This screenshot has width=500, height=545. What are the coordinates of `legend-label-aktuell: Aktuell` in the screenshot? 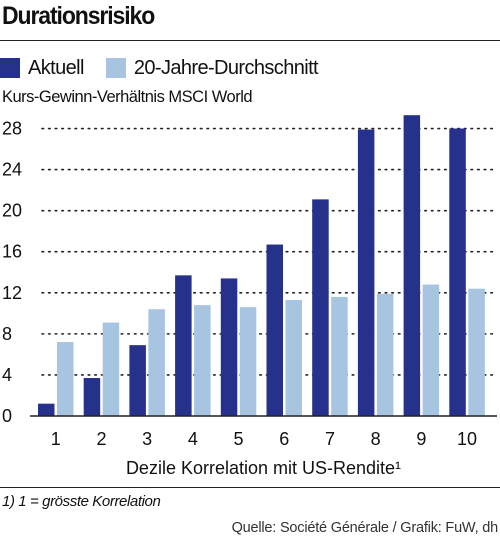 It's located at (56, 67).